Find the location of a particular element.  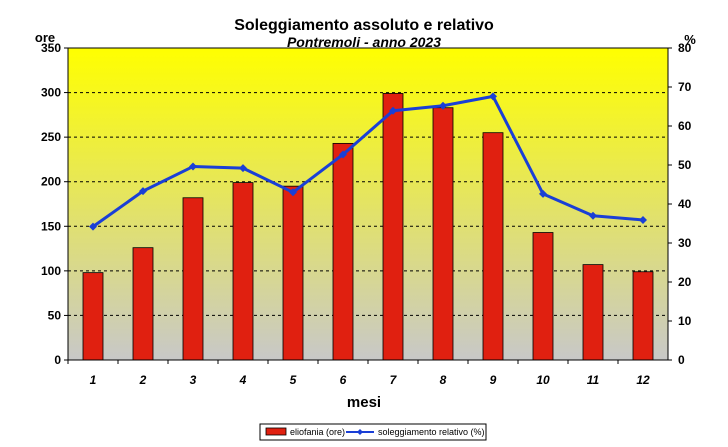

x-tick-label: 6 is located at coordinates (343, 380).